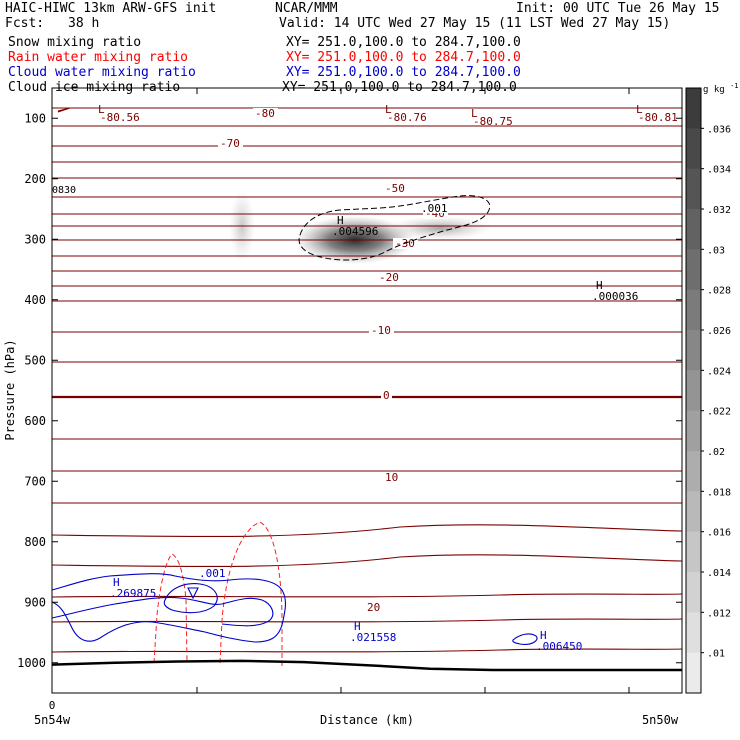 Image resolution: width=740 pixels, height=740 pixels. Describe the element at coordinates (719, 331) in the screenshot. I see `colorbar-tick-label: .026` at that location.